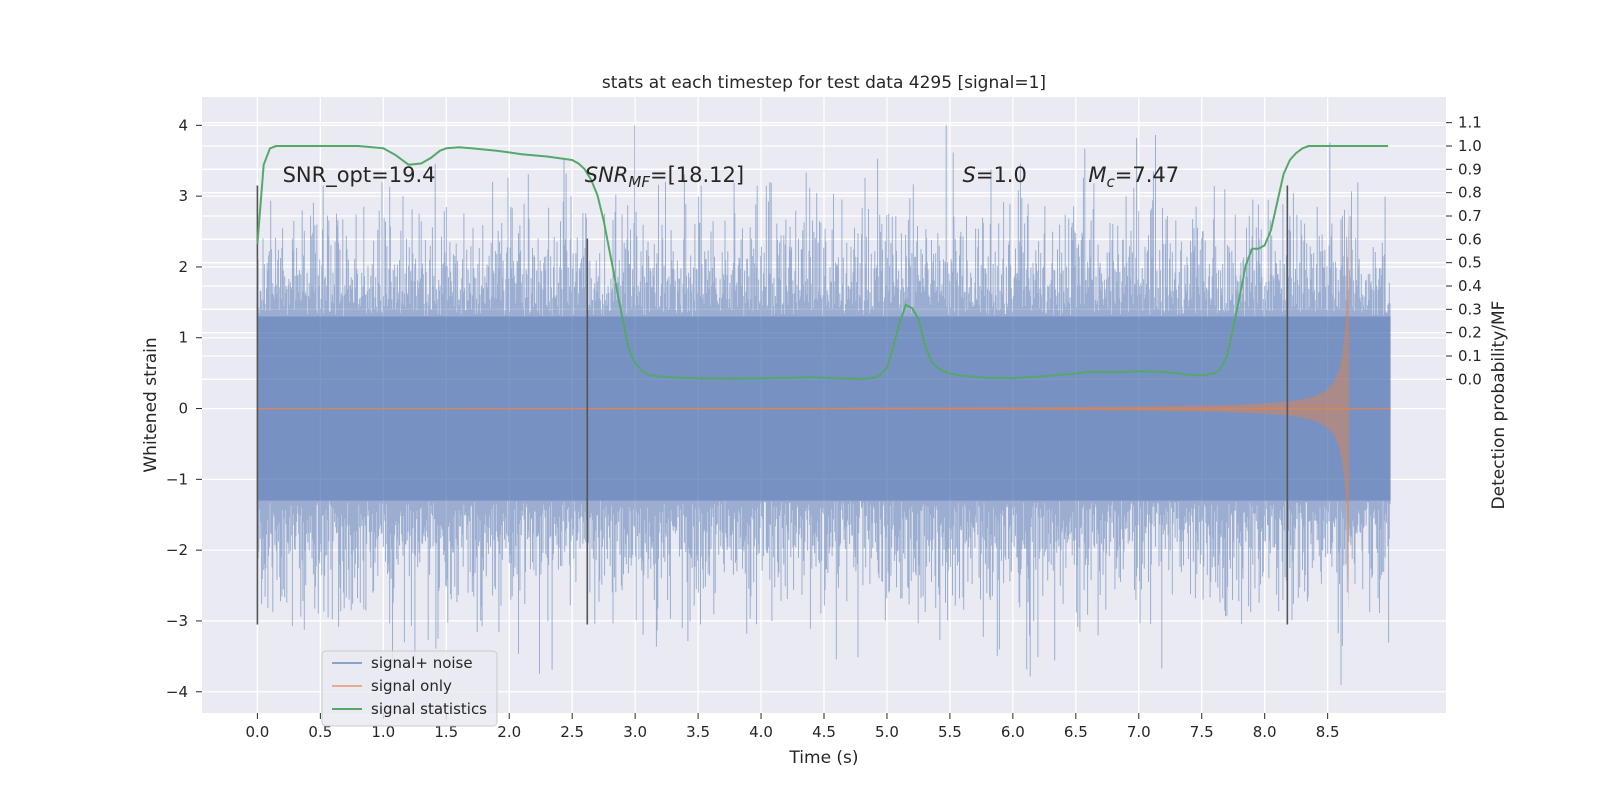  I want to click on y-right-tick-label: 1.0, so click(1470, 146).